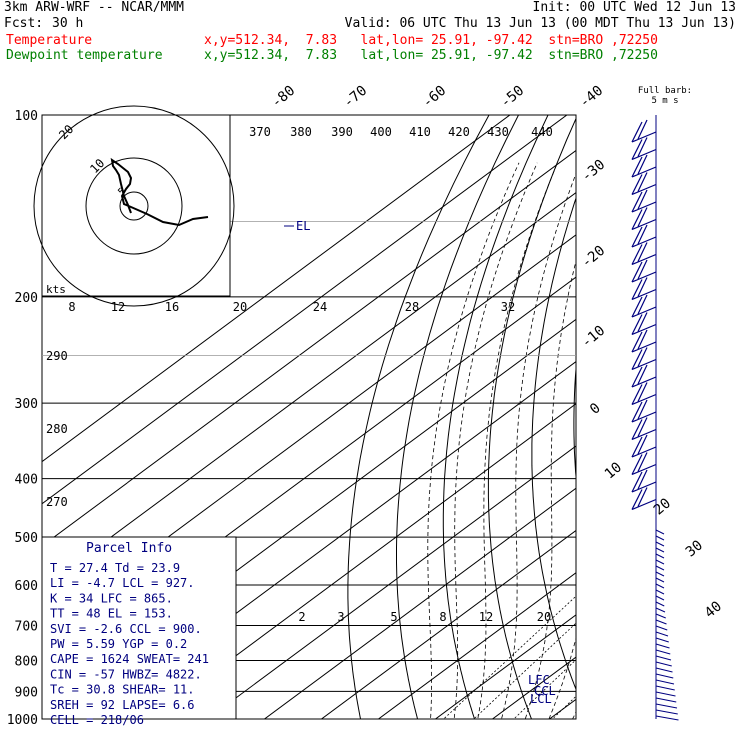  What do you see at coordinates (594, 337) in the screenshot?
I see `isotherm-label: -10` at bounding box center [594, 337].